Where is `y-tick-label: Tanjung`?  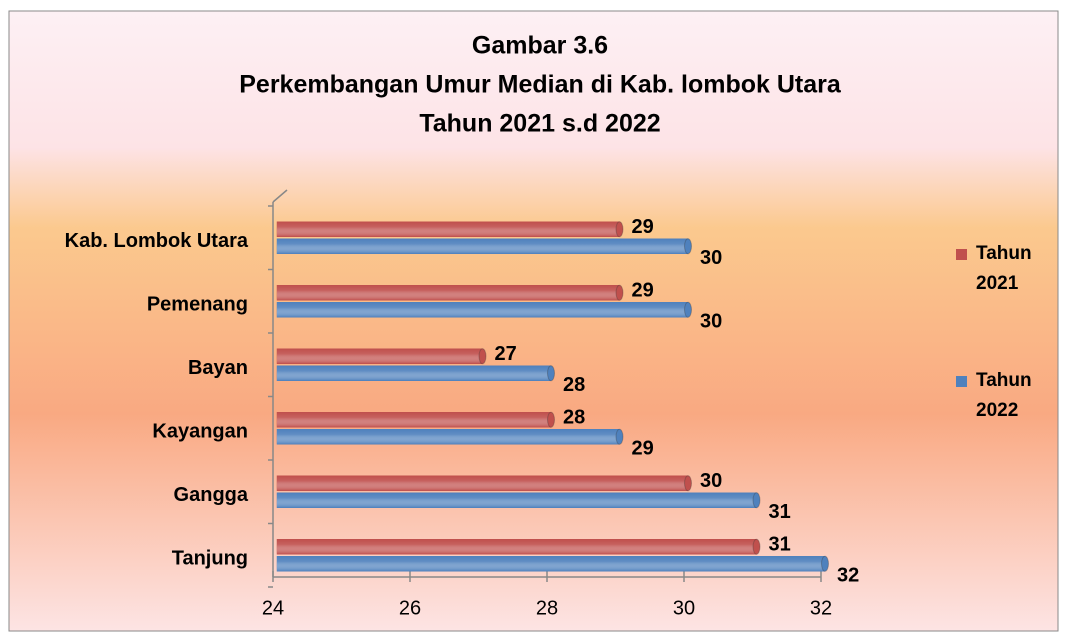 y-tick-label: Tanjung is located at coordinates (210, 559).